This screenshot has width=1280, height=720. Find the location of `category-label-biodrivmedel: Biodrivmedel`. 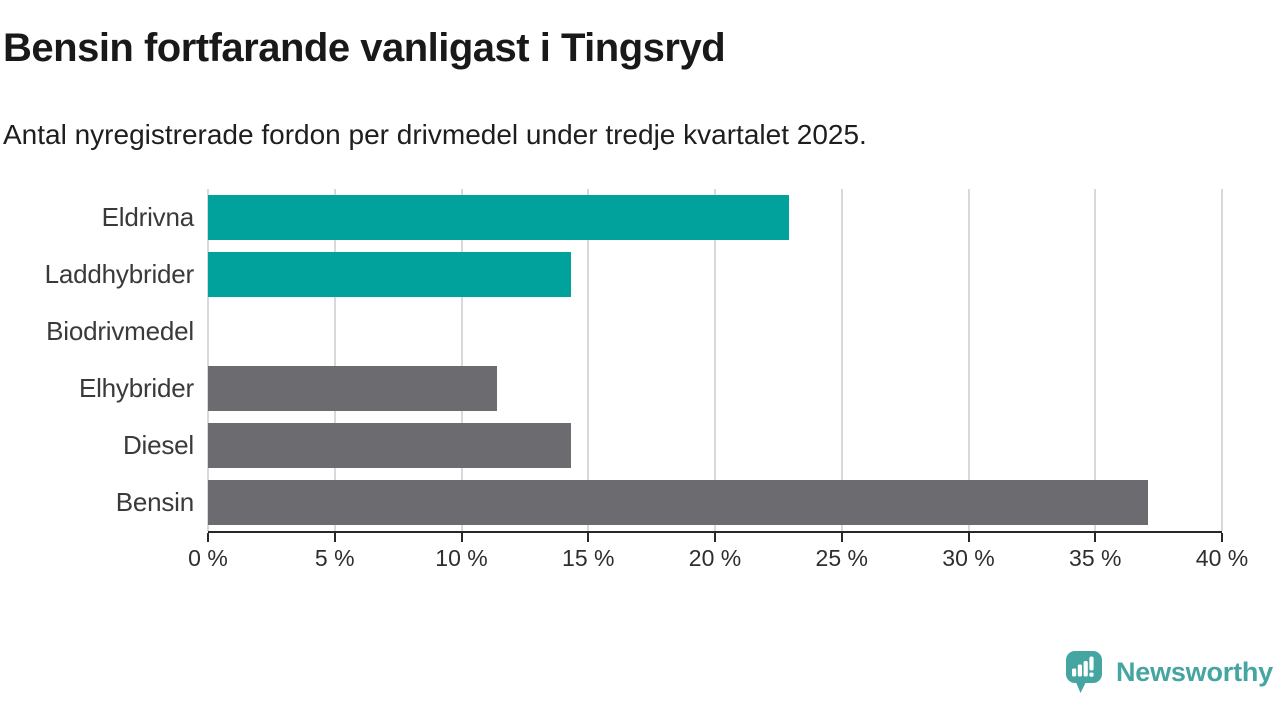

category-label-biodrivmedel: Biodrivmedel is located at coordinates (120, 331).